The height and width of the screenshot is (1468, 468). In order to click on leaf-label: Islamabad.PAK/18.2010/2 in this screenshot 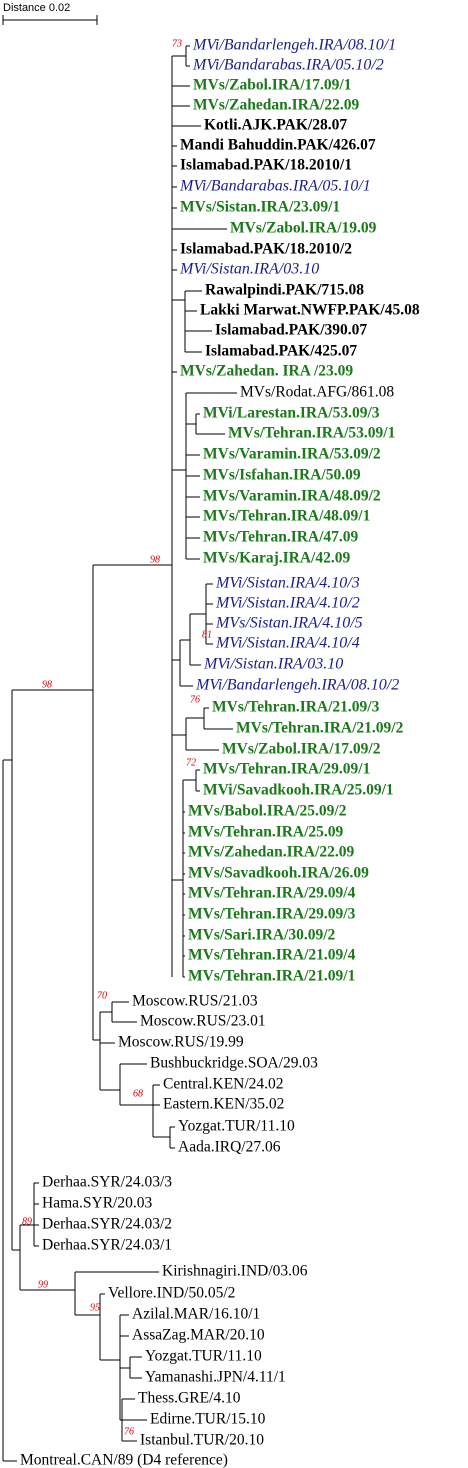, I will do `click(266, 249)`.